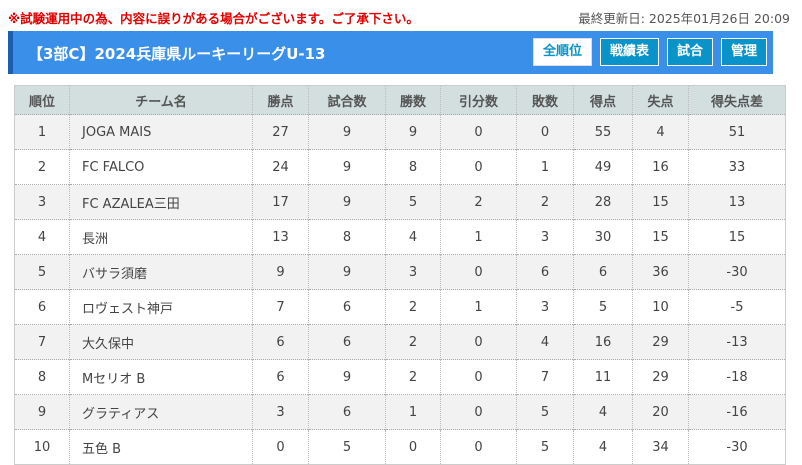 The image size is (802, 465). I want to click on table-row: 10 五色 B 0 5 0 0 5 4 34 -30, so click(400, 447).